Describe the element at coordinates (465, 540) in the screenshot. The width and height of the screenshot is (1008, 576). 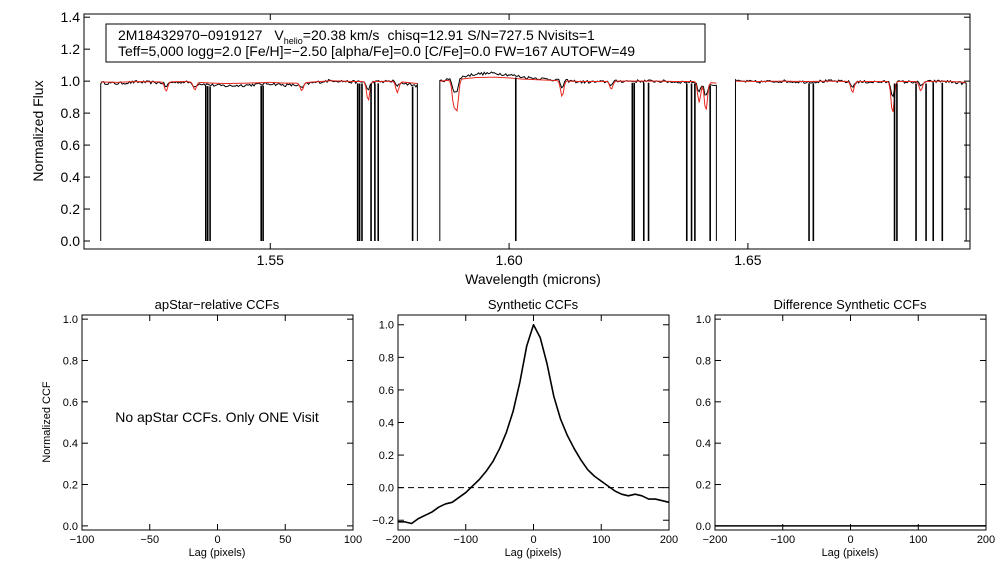
I see `synthetic-xtick-label: −100` at that location.